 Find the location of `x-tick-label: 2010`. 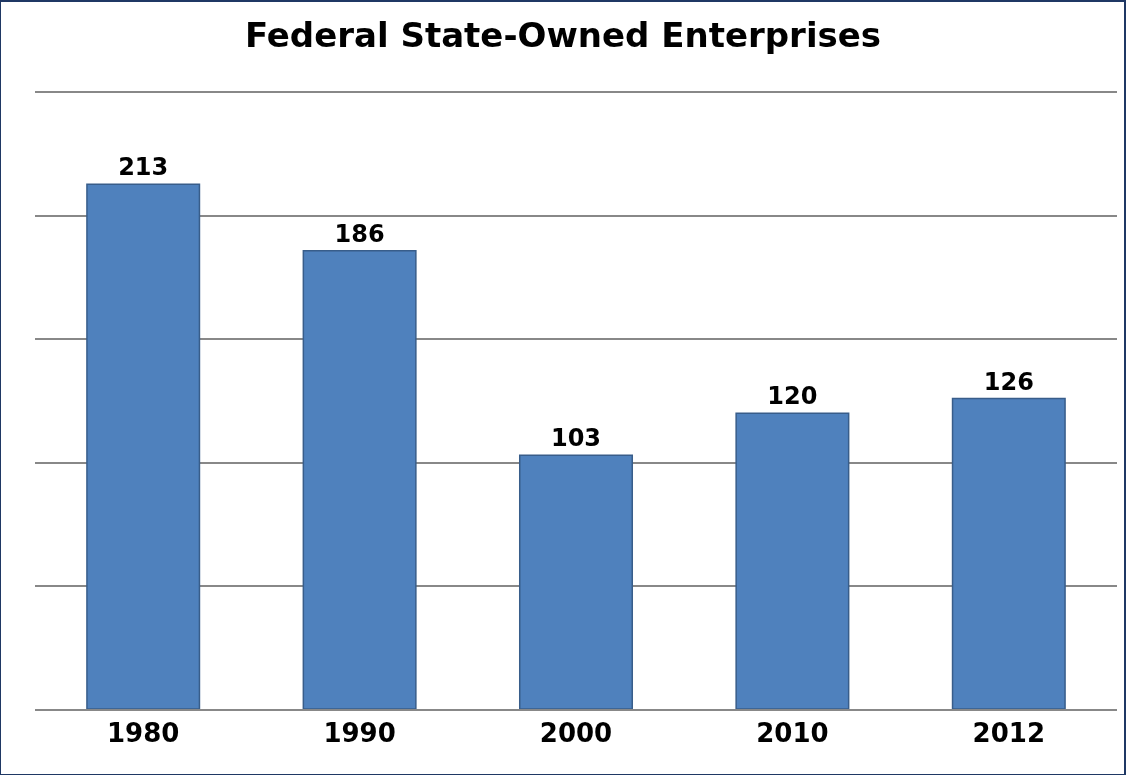

x-tick-label: 2010 is located at coordinates (792, 732).